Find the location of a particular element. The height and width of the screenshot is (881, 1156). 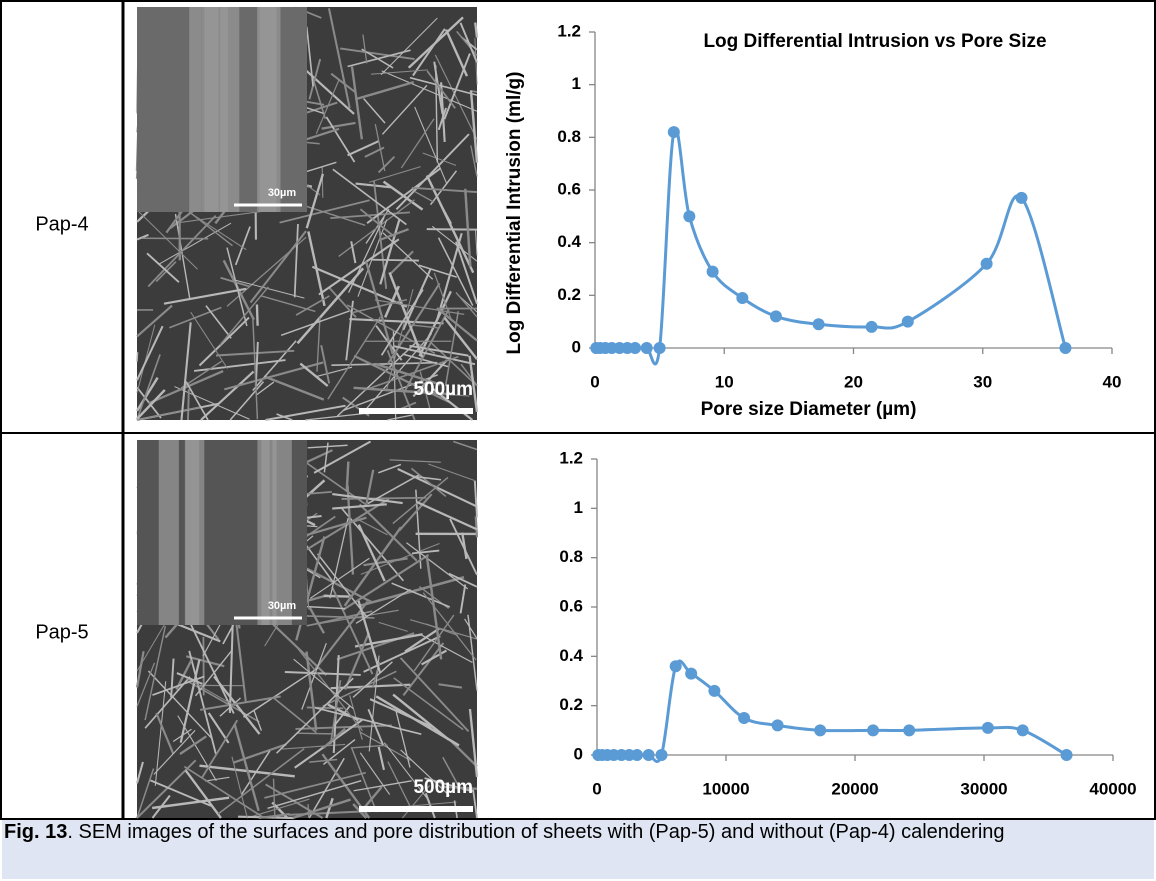

y-tick-label: 1 is located at coordinates (576, 83).